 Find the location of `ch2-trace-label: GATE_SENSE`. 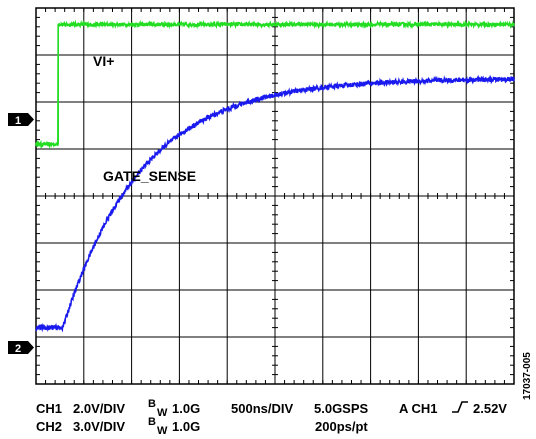

ch2-trace-label: GATE_SENSE is located at coordinates (149, 176).